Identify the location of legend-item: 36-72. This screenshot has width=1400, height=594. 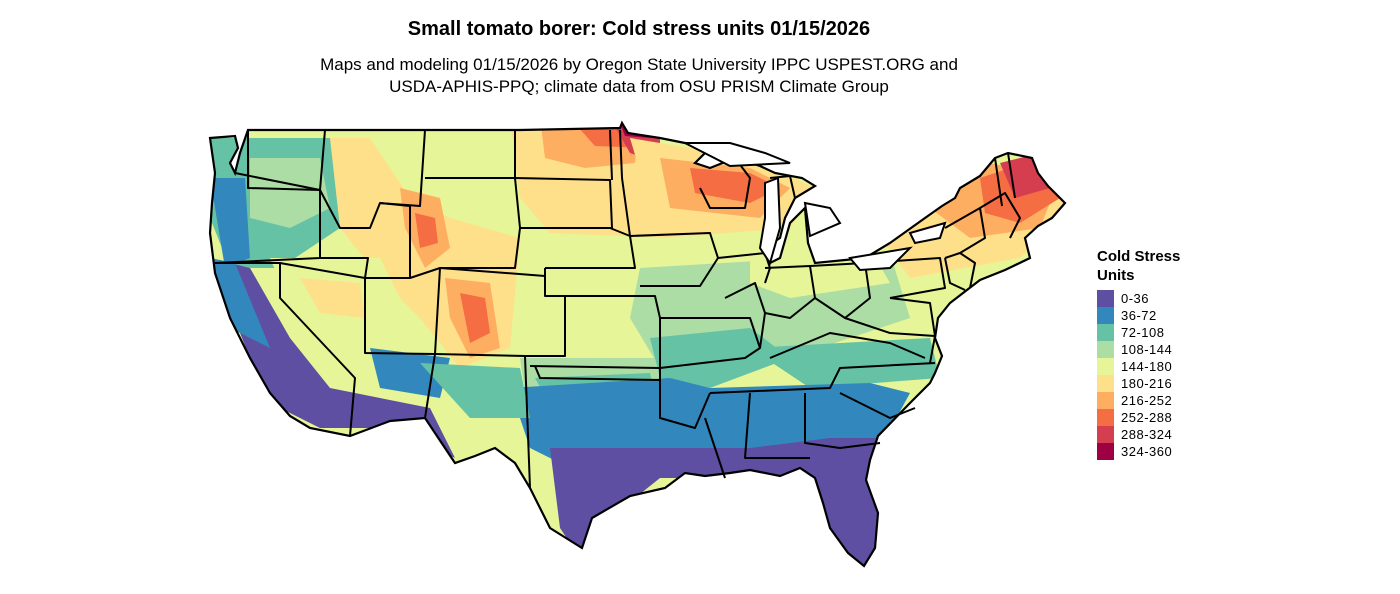
(1157, 315).